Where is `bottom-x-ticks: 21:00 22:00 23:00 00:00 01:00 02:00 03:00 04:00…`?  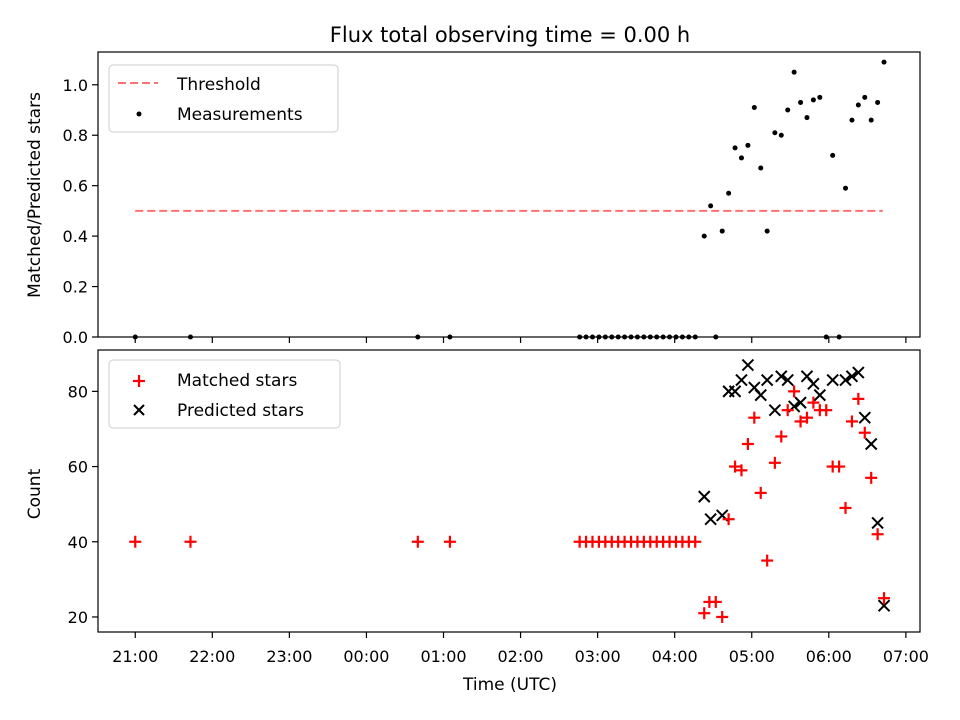
bottom-x-ticks: 21:00 22:00 23:00 00:00 01:00 02:00 03:00 04:00… is located at coordinates (520, 649).